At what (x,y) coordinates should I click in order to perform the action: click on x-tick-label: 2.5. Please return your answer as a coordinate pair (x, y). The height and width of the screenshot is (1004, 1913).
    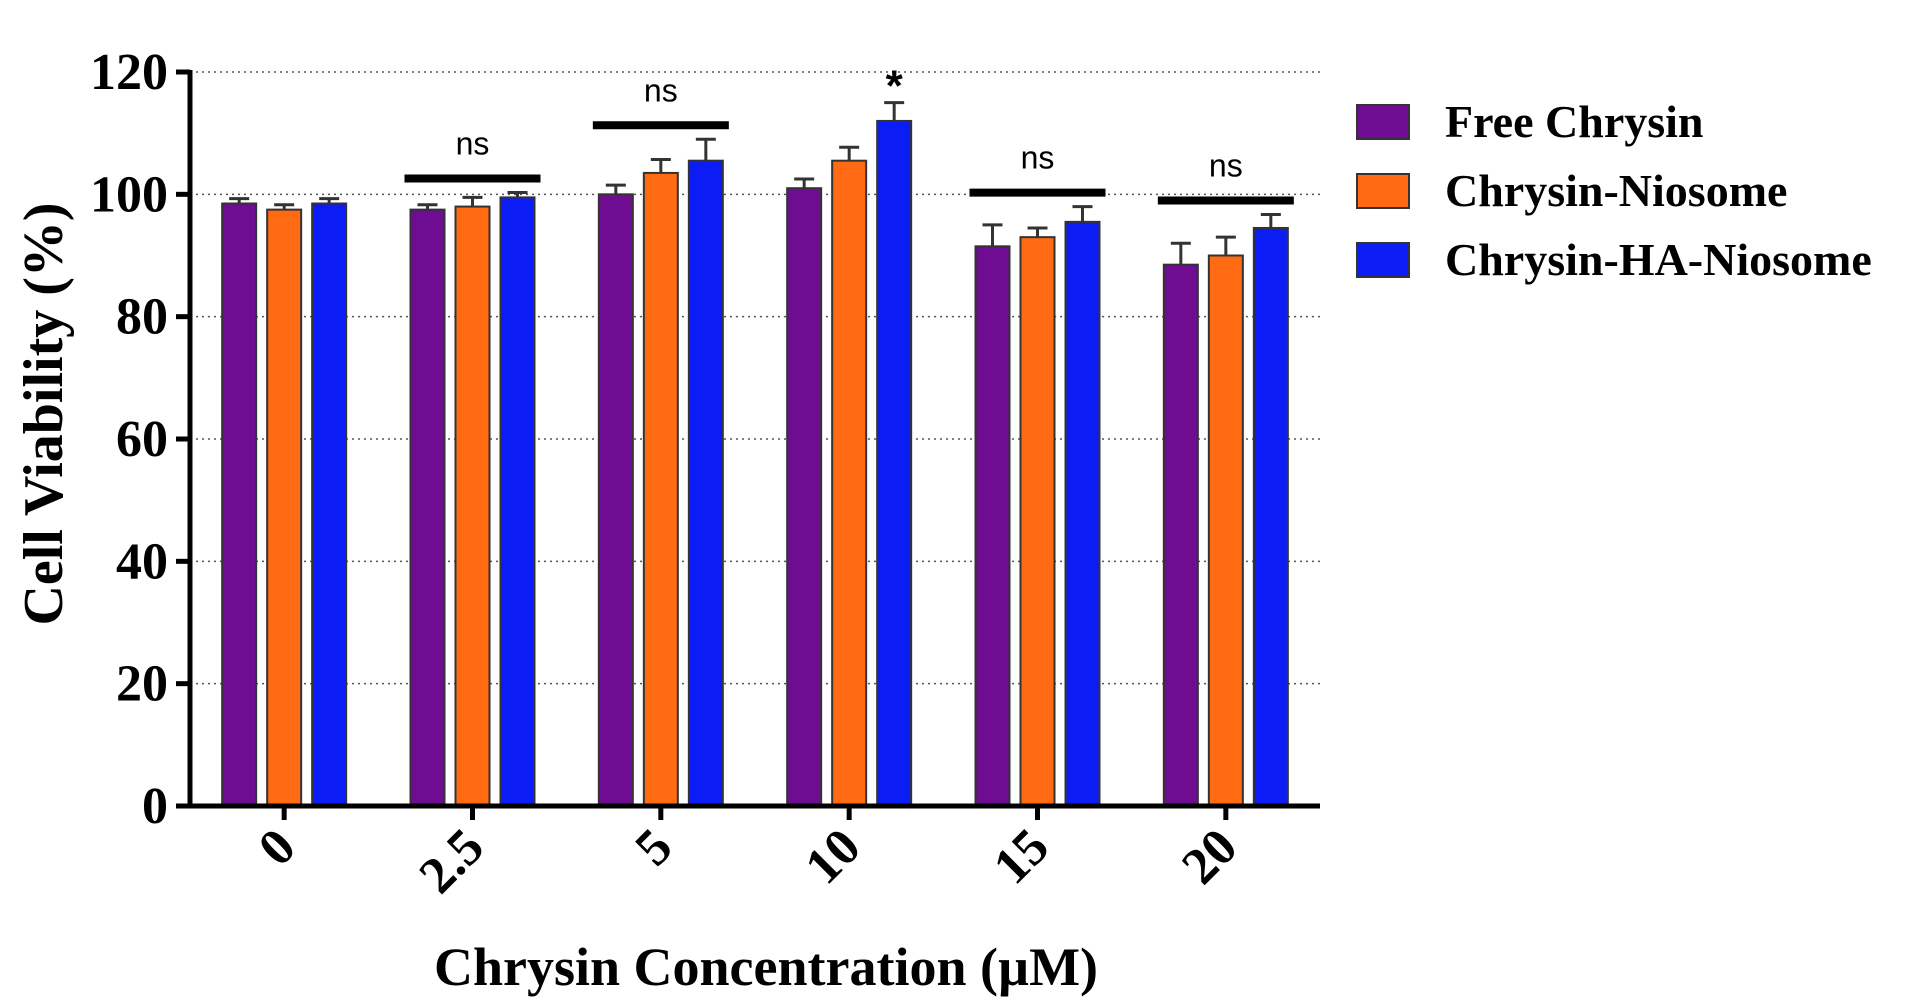
    Looking at the image, I should click on (452, 861).